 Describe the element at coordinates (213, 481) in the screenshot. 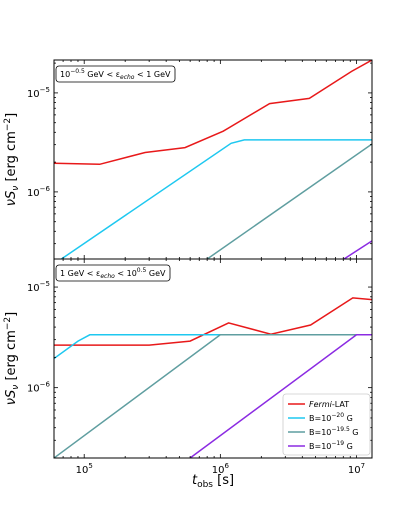

I see `x-axis-label: tobs [s]` at that location.